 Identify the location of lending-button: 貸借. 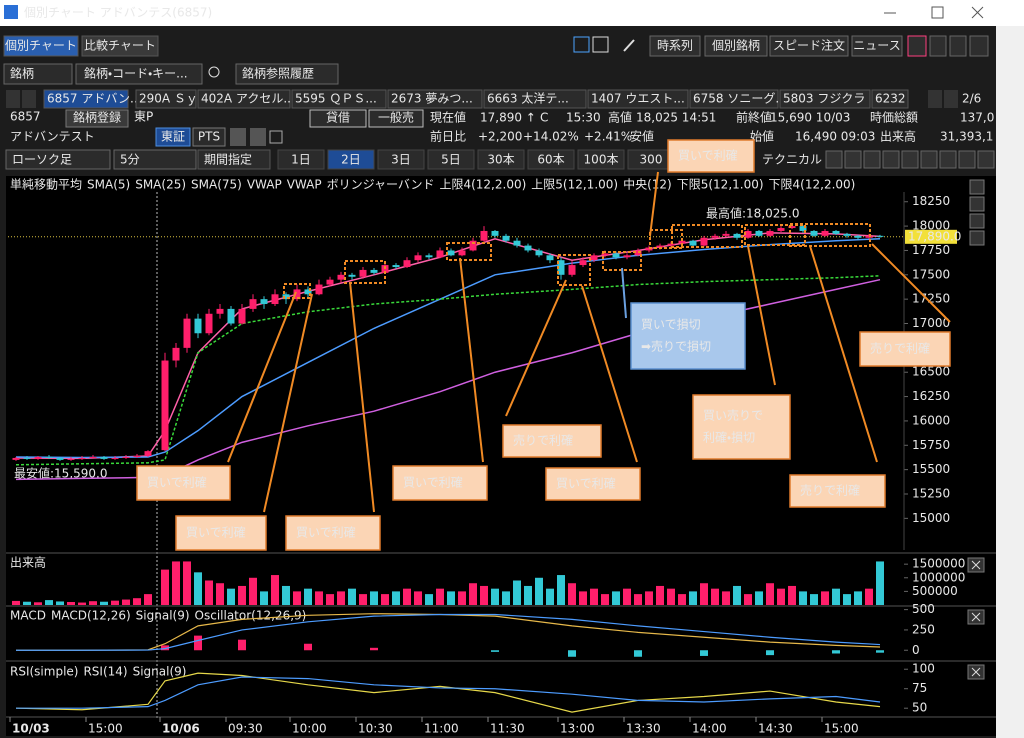
(338, 117).